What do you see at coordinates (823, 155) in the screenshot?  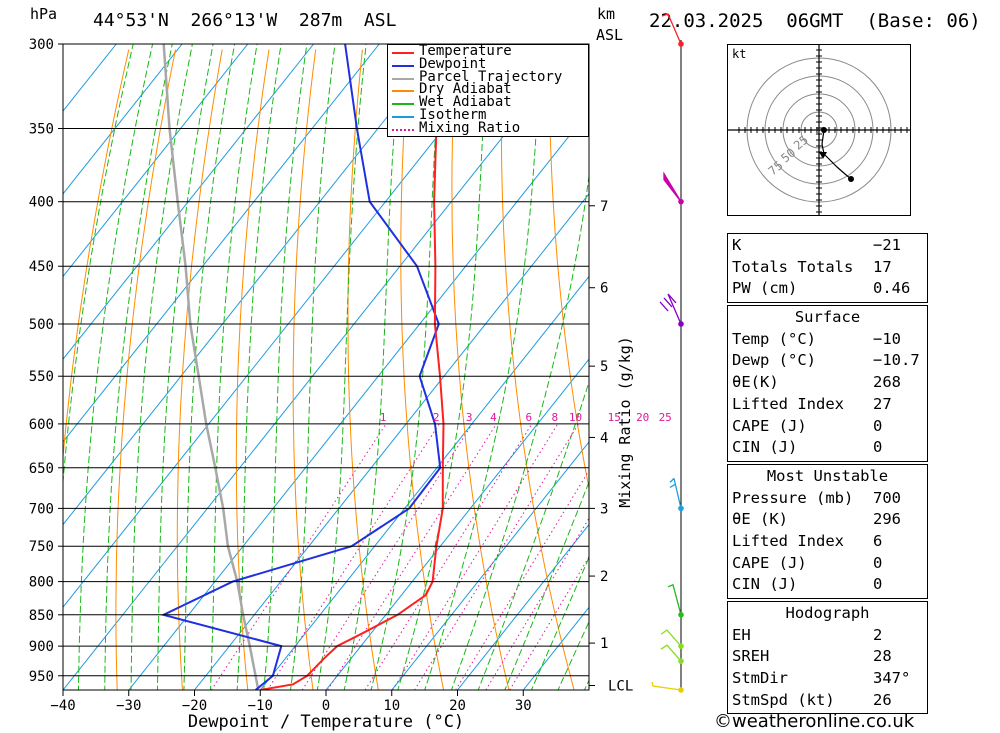 I see `storm-motion-marker` at bounding box center [823, 155].